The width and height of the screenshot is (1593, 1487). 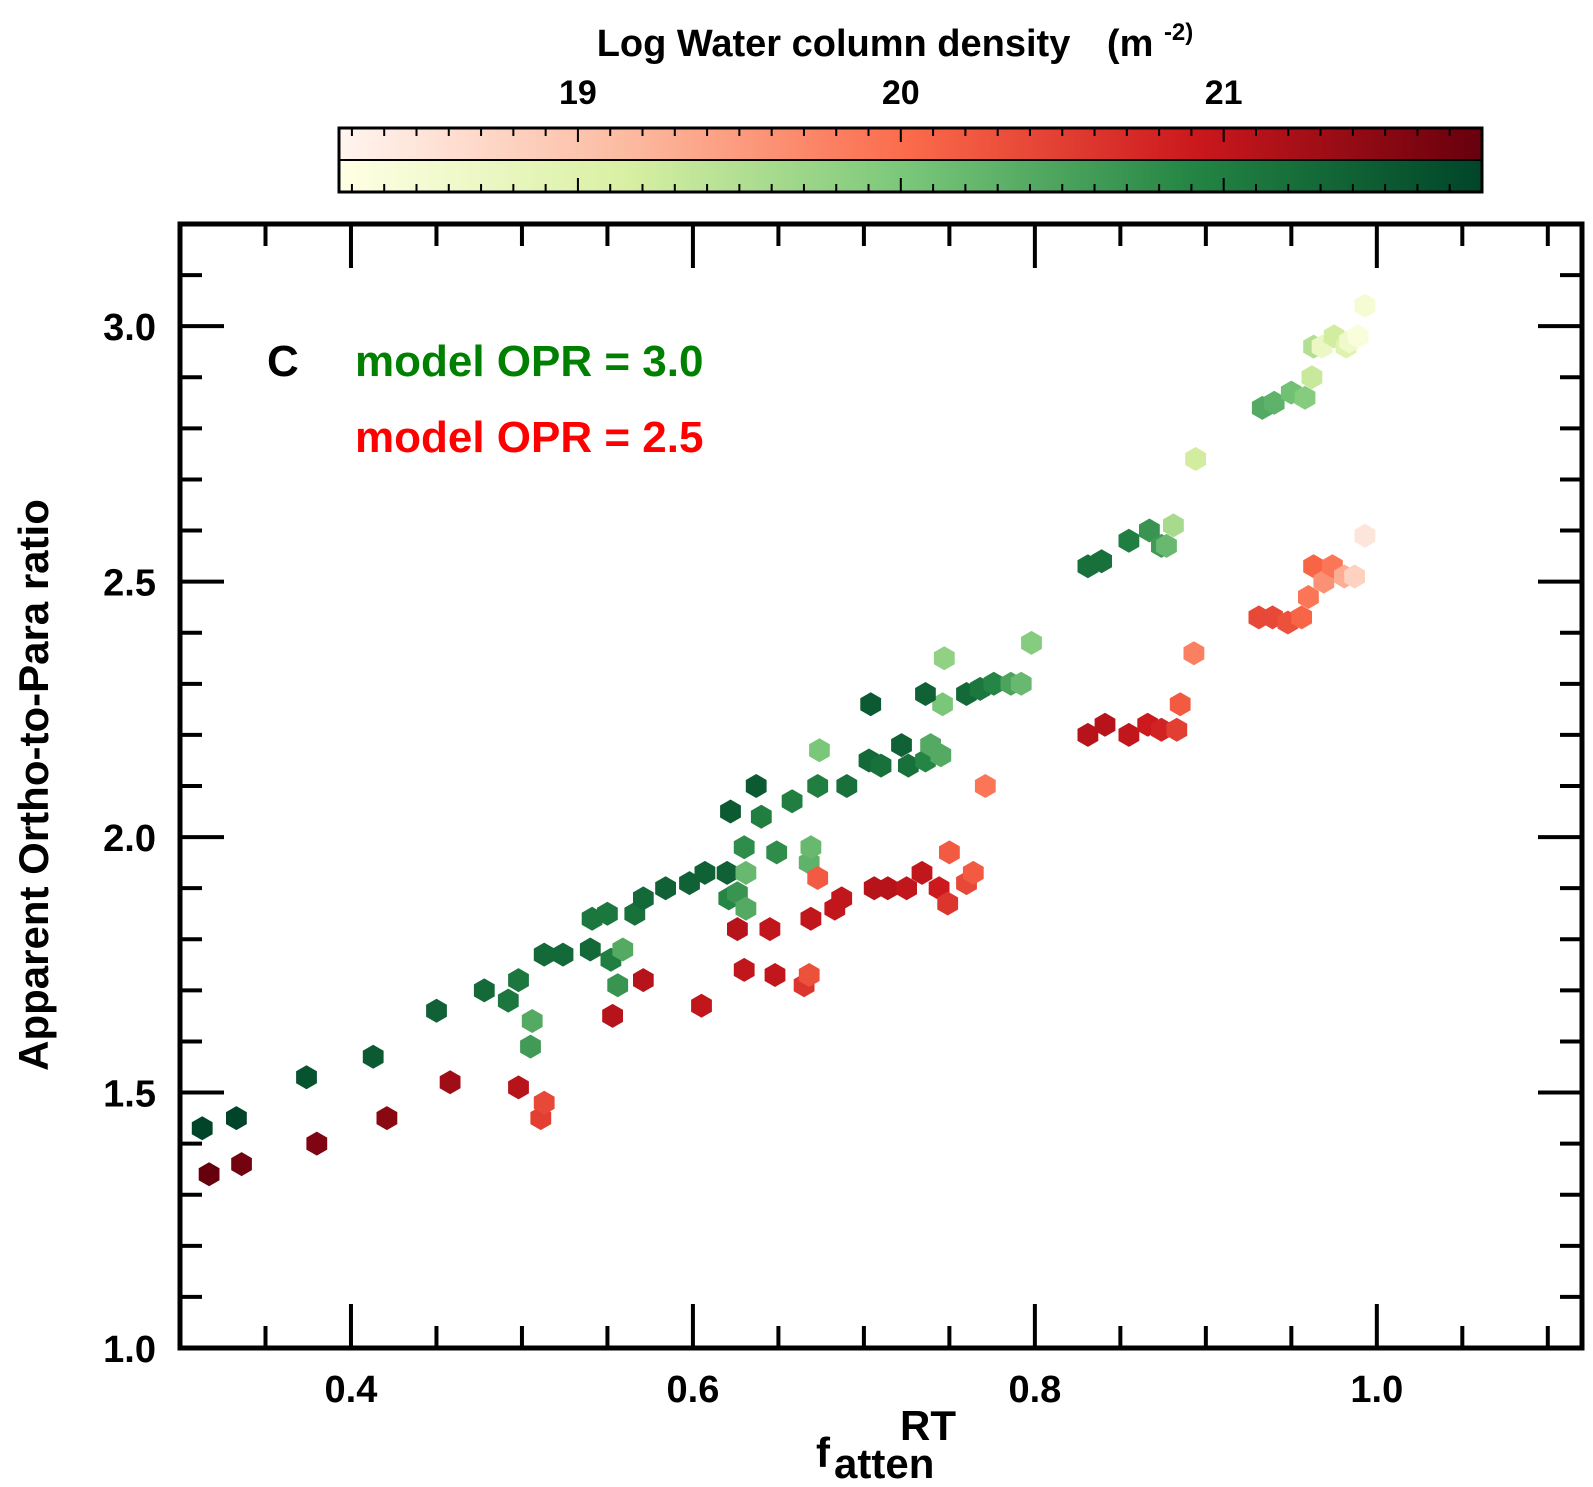 I want to click on x-tick-label: 1.0, so click(x=1376, y=1390).